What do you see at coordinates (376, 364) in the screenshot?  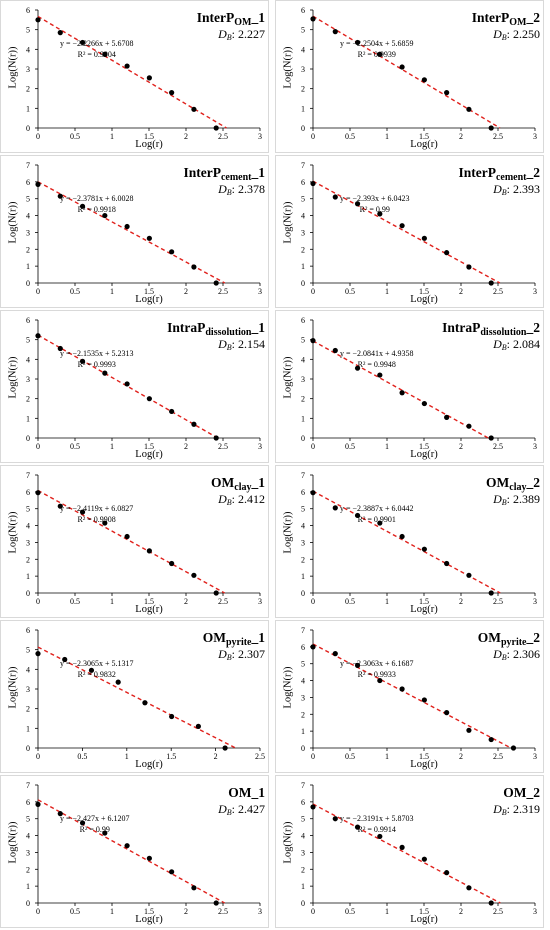 I see `r-squared-text: R² = 0.9948` at bounding box center [376, 364].